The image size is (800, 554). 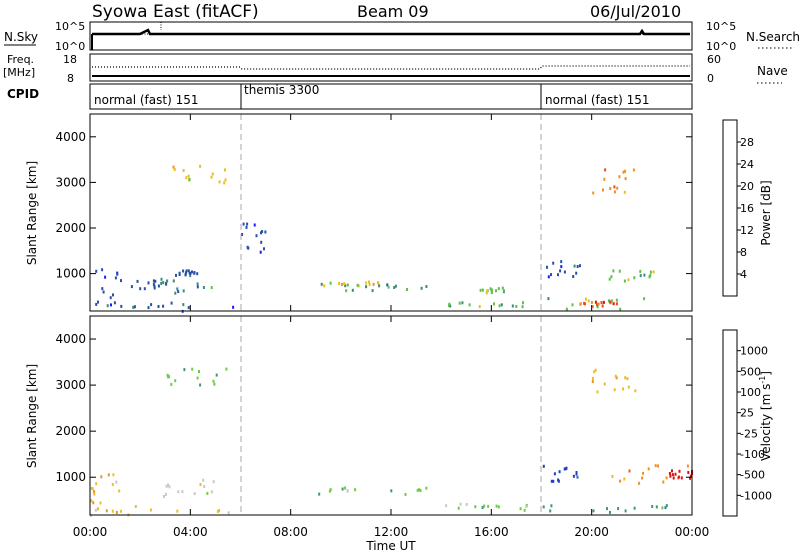 I want to click on velocity-colorbar-tick-label: -100, so click(x=752, y=454).